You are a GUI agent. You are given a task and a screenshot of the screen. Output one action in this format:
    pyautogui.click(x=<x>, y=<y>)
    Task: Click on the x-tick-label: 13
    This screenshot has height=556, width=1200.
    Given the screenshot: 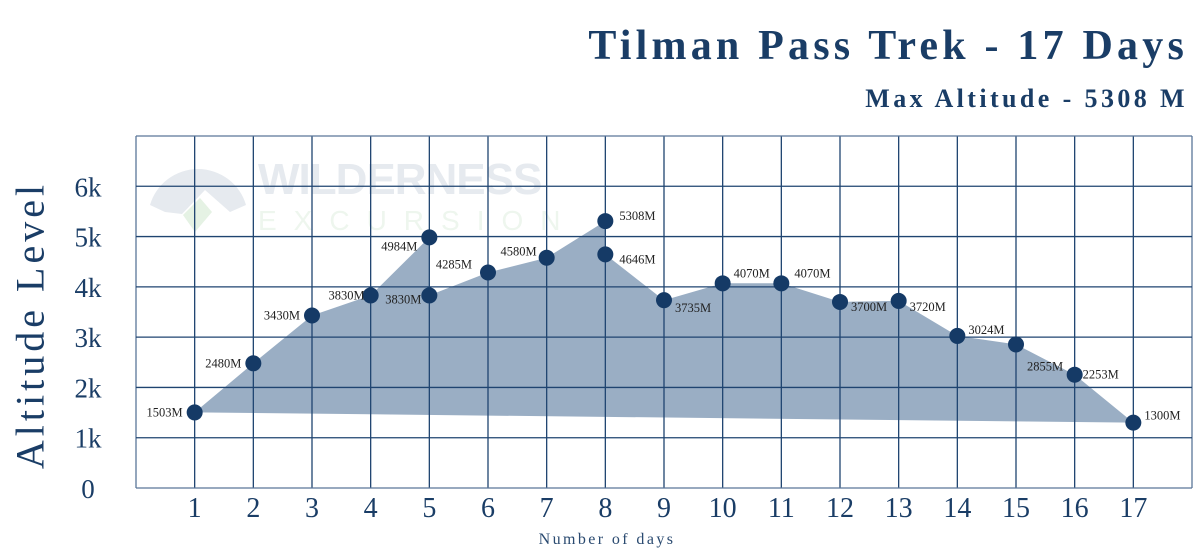 What is the action you would take?
    pyautogui.click(x=899, y=508)
    